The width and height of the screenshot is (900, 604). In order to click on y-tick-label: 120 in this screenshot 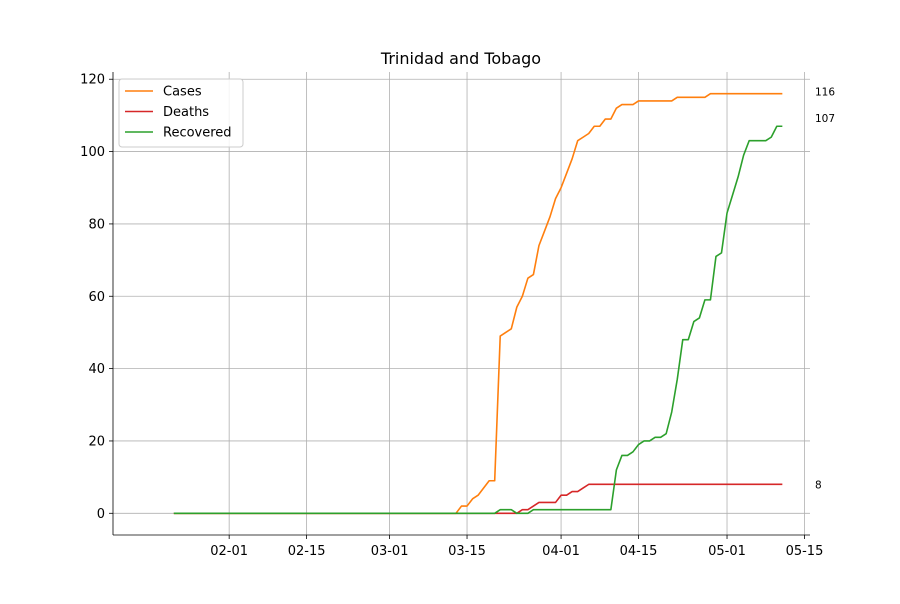, I will do `click(92, 80)`.